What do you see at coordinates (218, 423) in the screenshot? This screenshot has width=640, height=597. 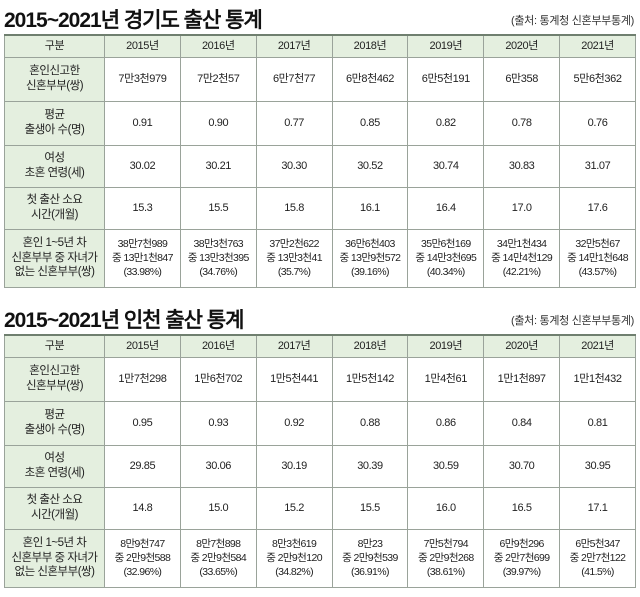 I see `table-cell: 0.93` at bounding box center [218, 423].